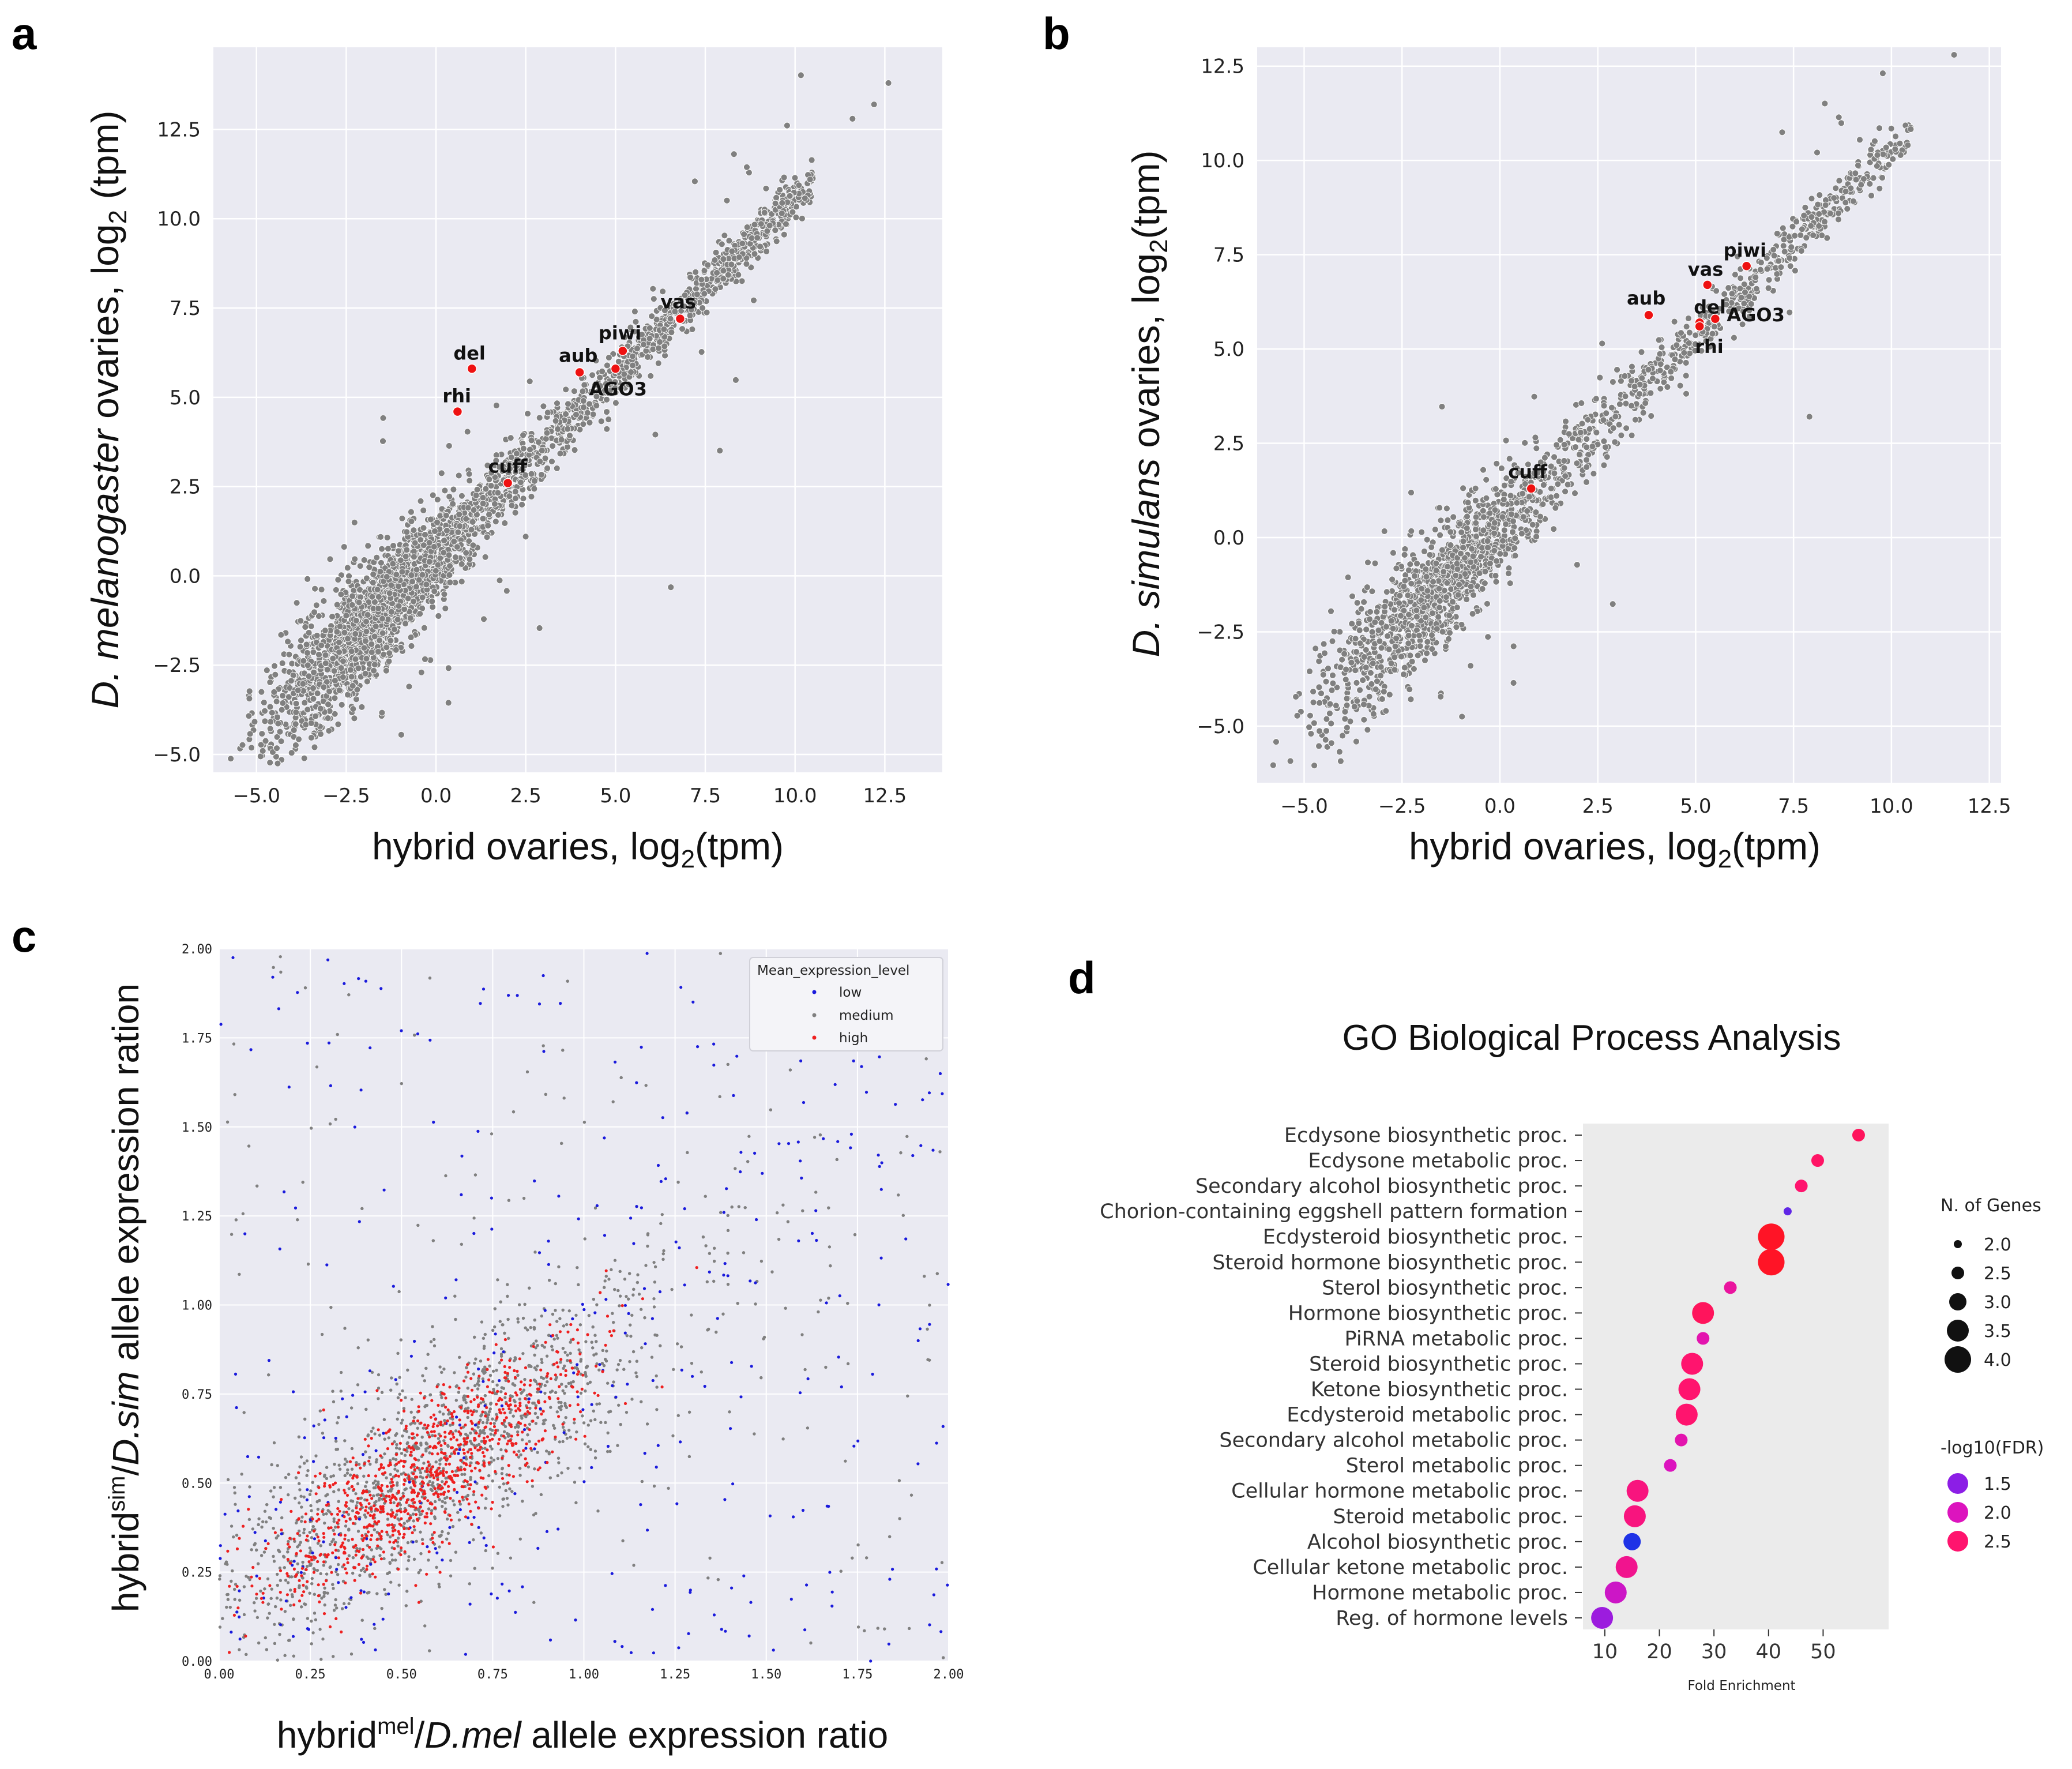  What do you see at coordinates (24, 936) in the screenshot?
I see `panel-label-c: c` at bounding box center [24, 936].